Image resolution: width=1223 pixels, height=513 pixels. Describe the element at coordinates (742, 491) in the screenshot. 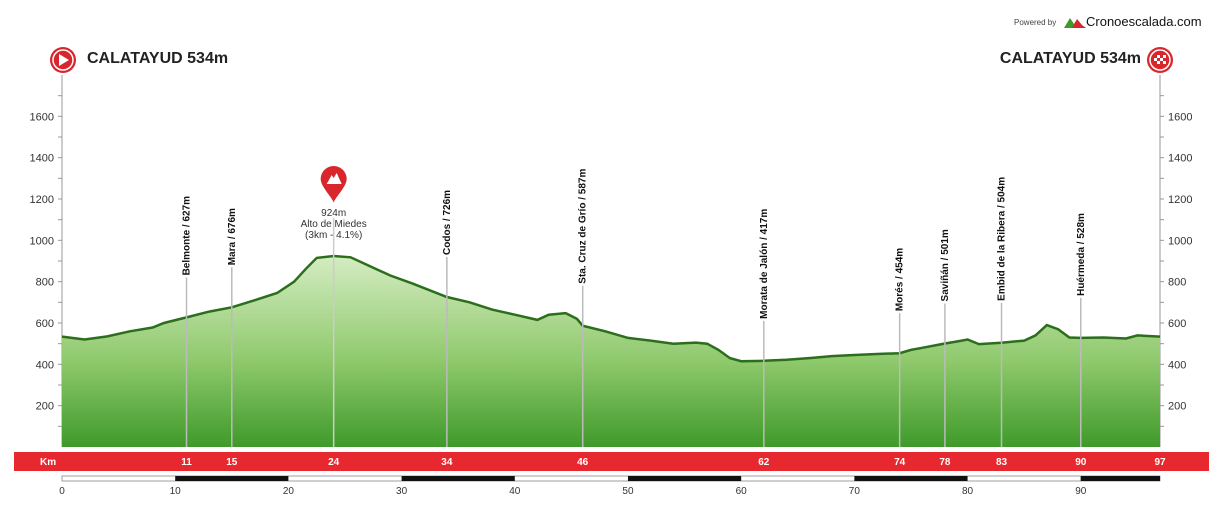

I see `x-tick-label: 60` at that location.